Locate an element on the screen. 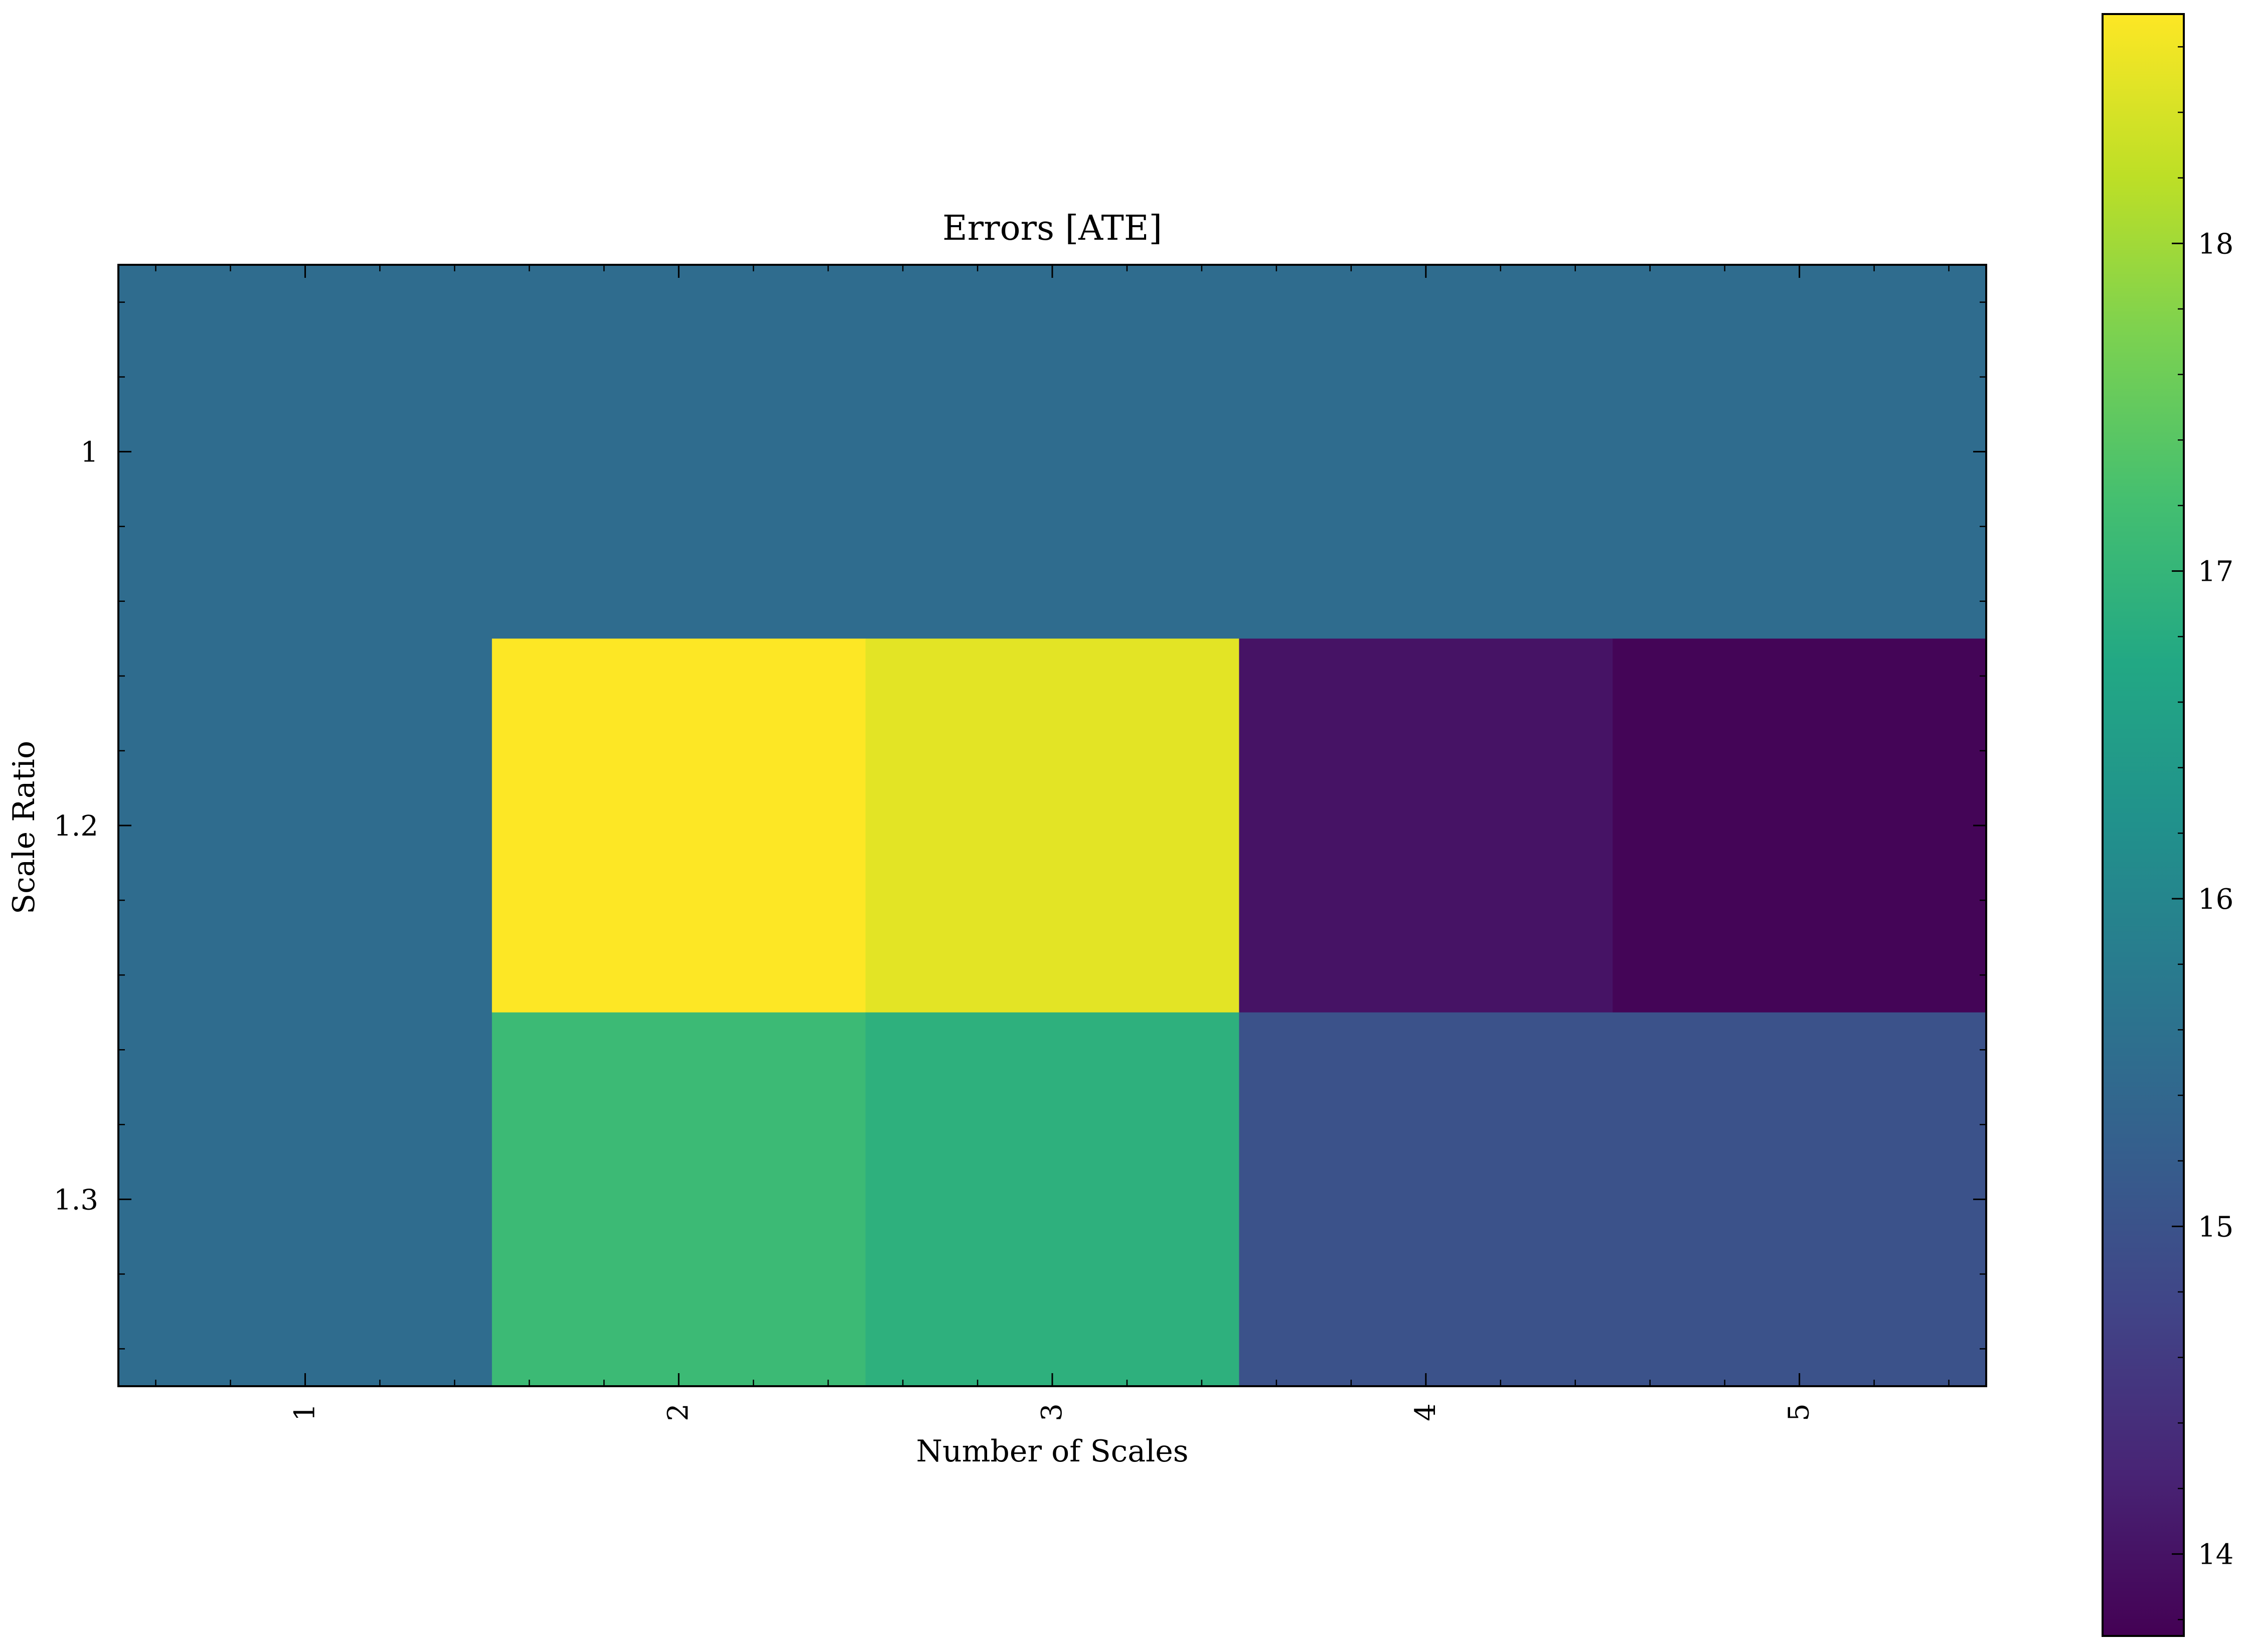 This screenshot has width=2244, height=1652. y-tick-label: 1.3 is located at coordinates (76, 1200).